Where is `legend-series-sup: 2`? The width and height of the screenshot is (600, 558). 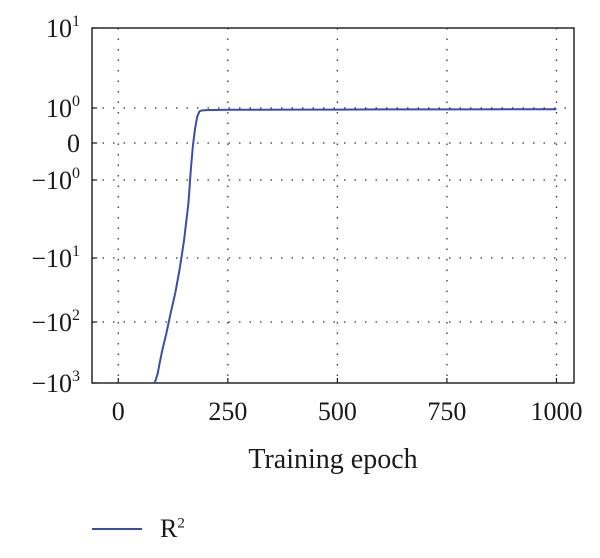 legend-series-sup: 2 is located at coordinates (181, 523).